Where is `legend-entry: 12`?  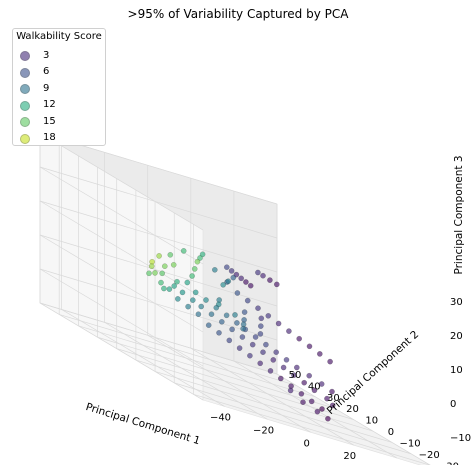 legend-entry: 12 is located at coordinates (38, 105).